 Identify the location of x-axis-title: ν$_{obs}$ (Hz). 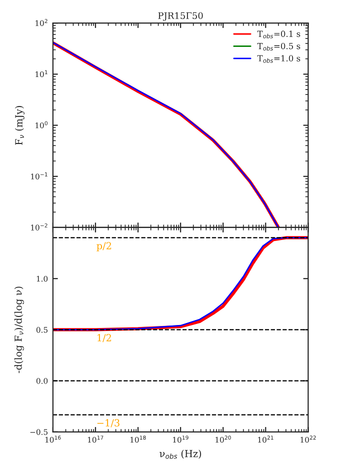
(181, 454).